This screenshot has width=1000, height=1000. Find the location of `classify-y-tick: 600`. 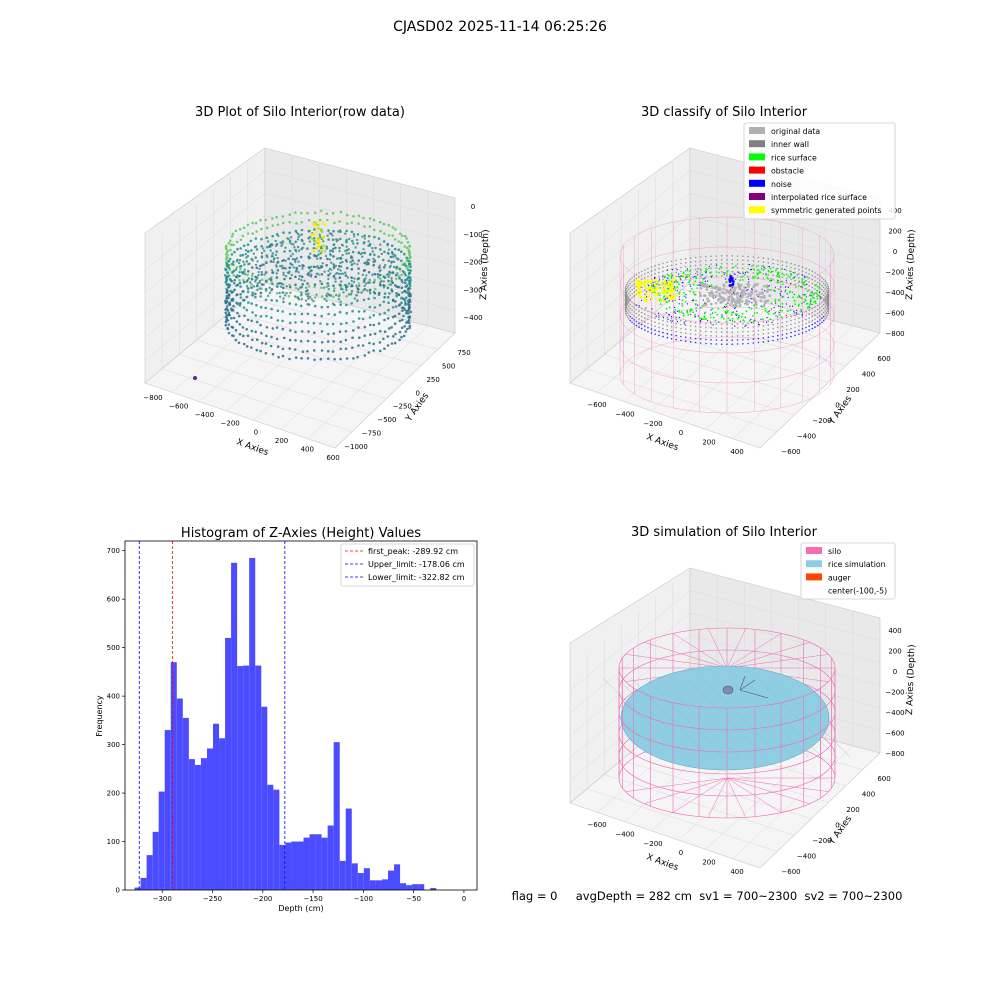

classify-y-tick: 600 is located at coordinates (883, 359).